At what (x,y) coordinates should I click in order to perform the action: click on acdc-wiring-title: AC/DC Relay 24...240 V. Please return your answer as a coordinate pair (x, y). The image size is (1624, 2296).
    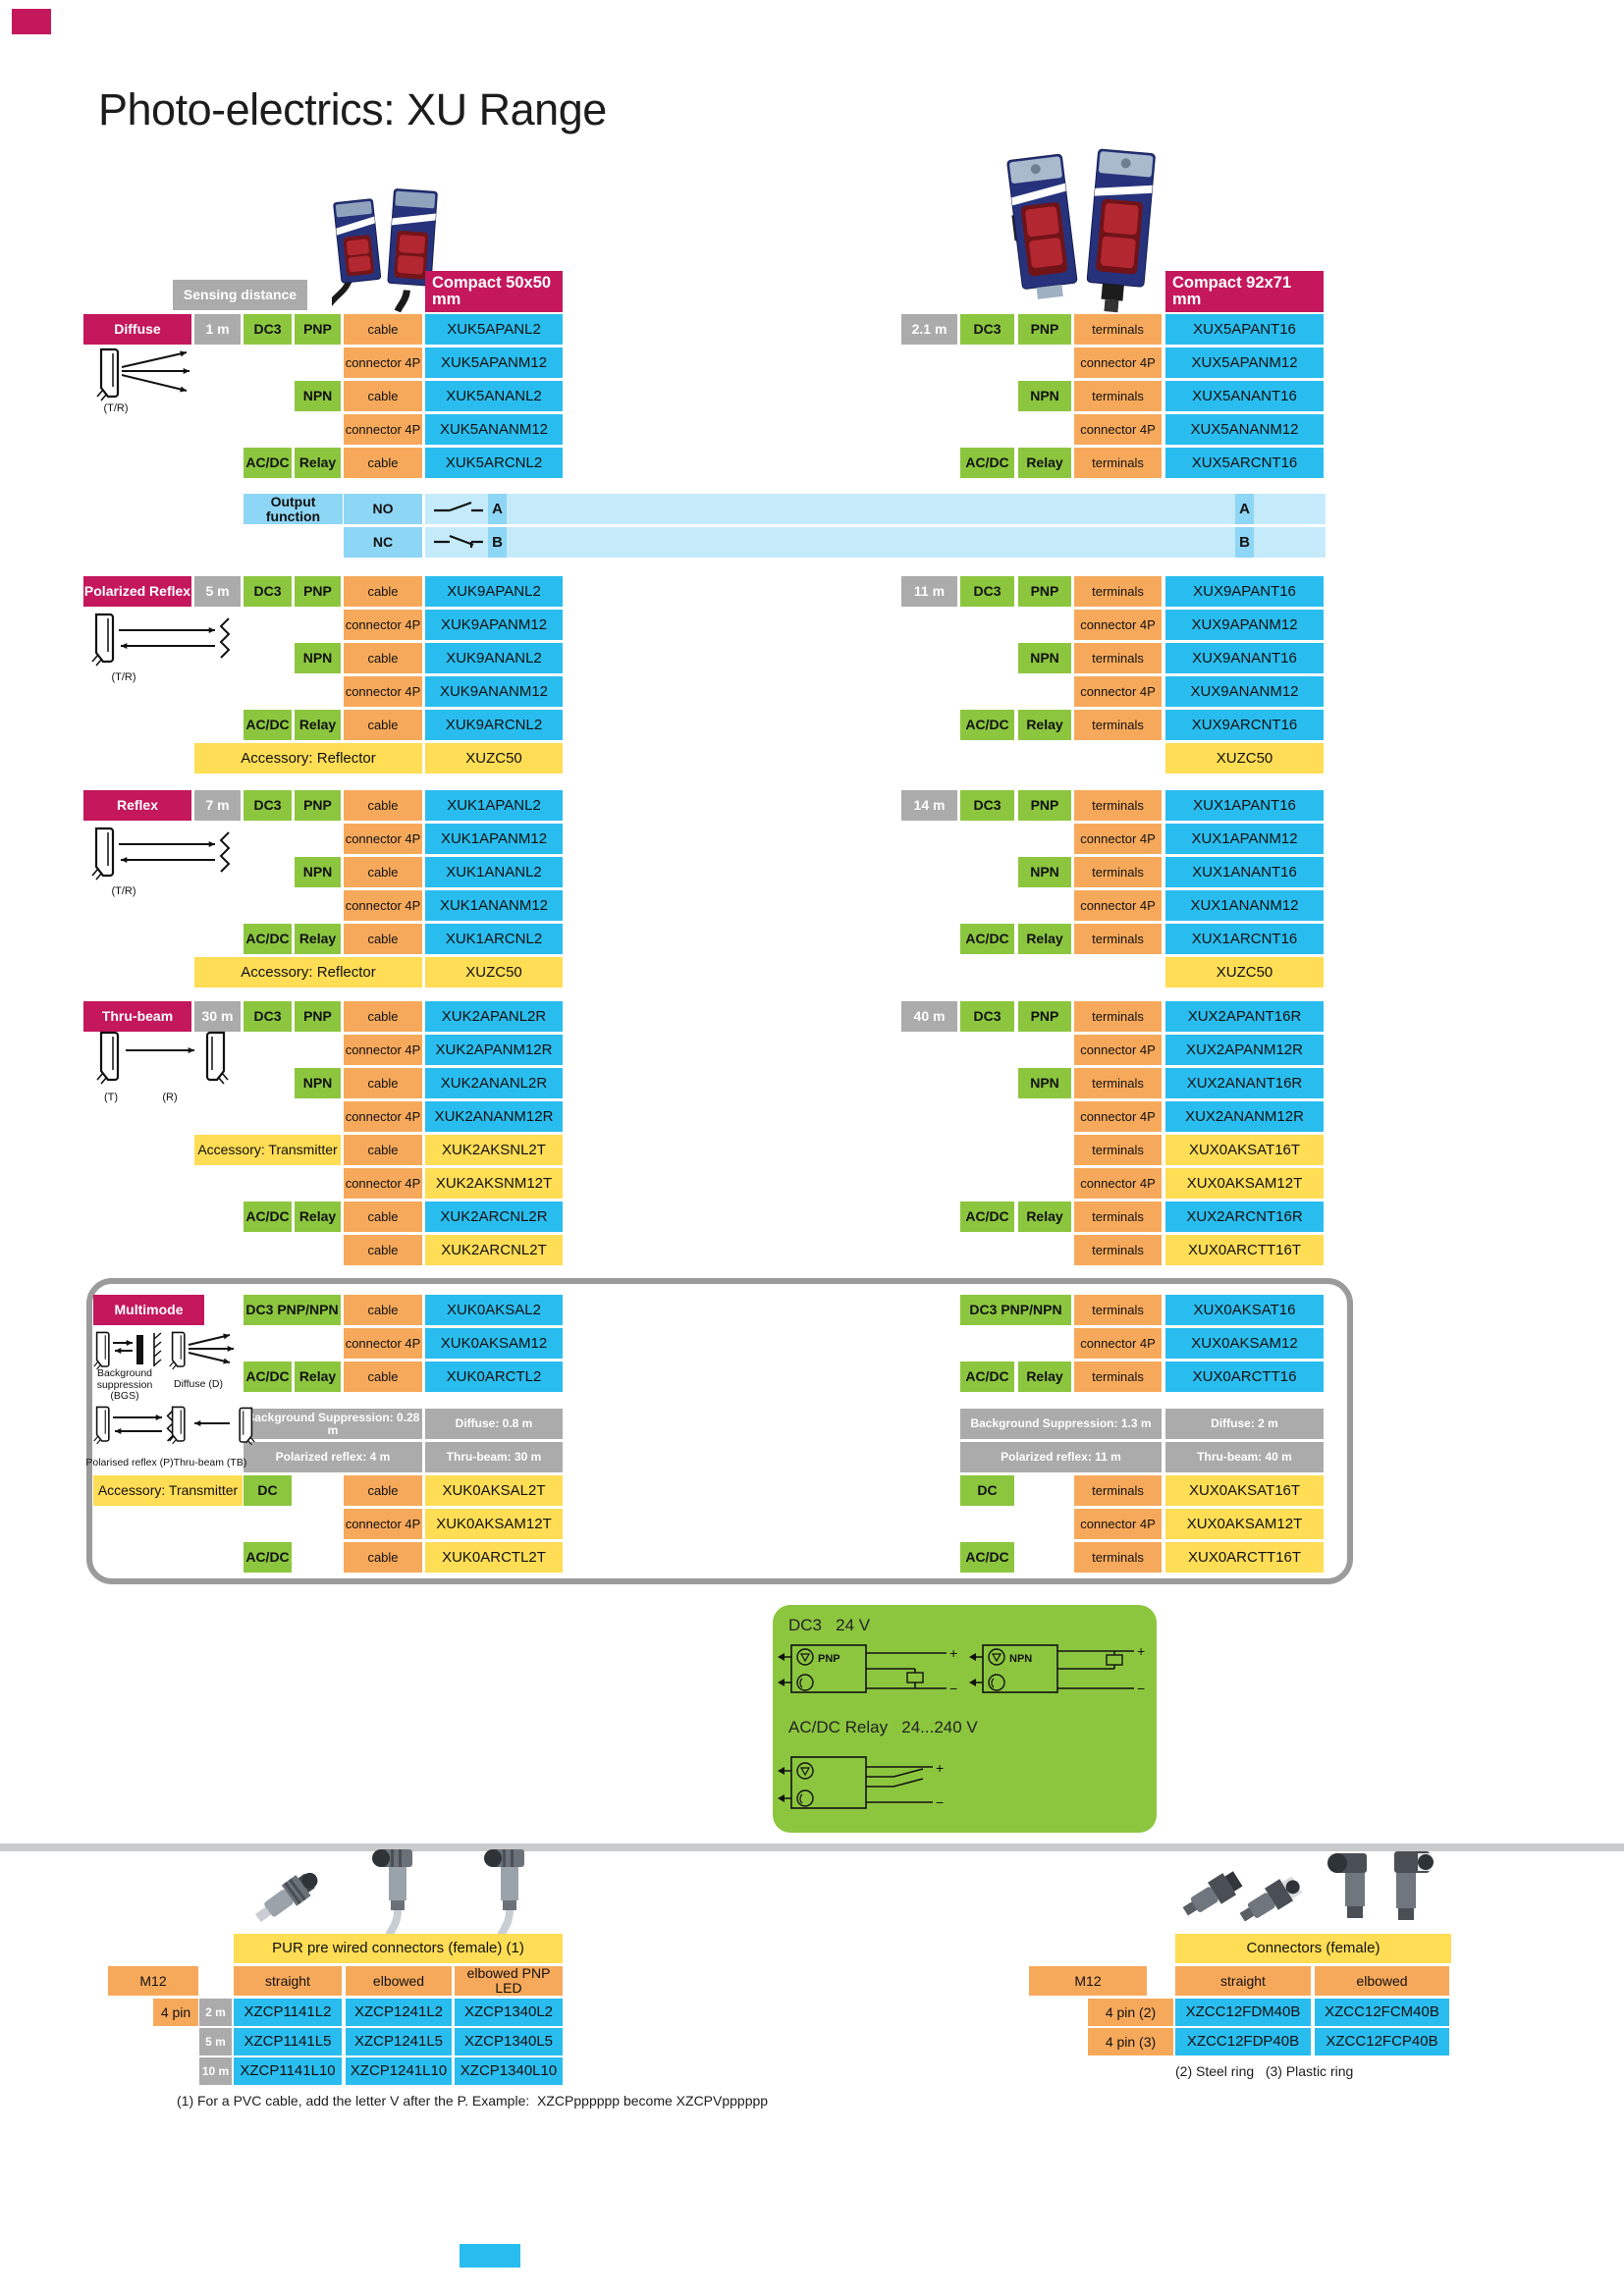
    Looking at the image, I should click on (883, 1727).